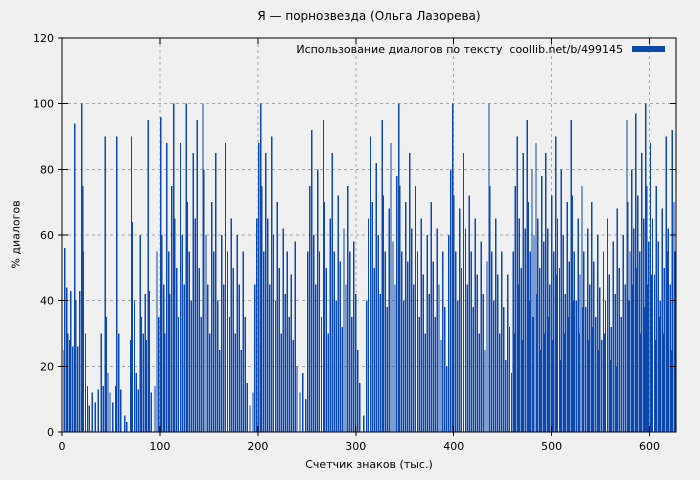  What do you see at coordinates (649, 446) in the screenshot?
I see `x-tick-label: 600` at bounding box center [649, 446].